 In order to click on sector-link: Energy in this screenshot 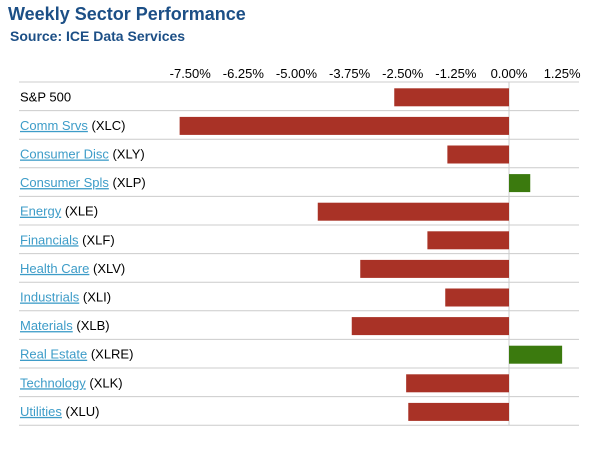, I will do `click(41, 211)`.